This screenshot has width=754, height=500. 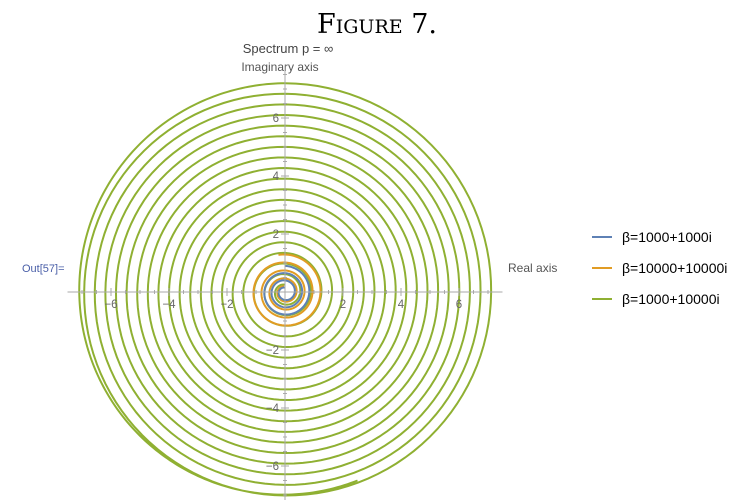 What do you see at coordinates (288, 48) in the screenshot?
I see `chart-title: Spectrum p = ∞` at bounding box center [288, 48].